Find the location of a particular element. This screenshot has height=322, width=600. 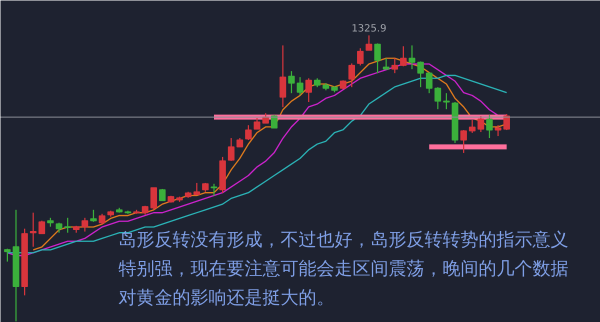

annotation: 1325.9 is located at coordinates (368, 28).